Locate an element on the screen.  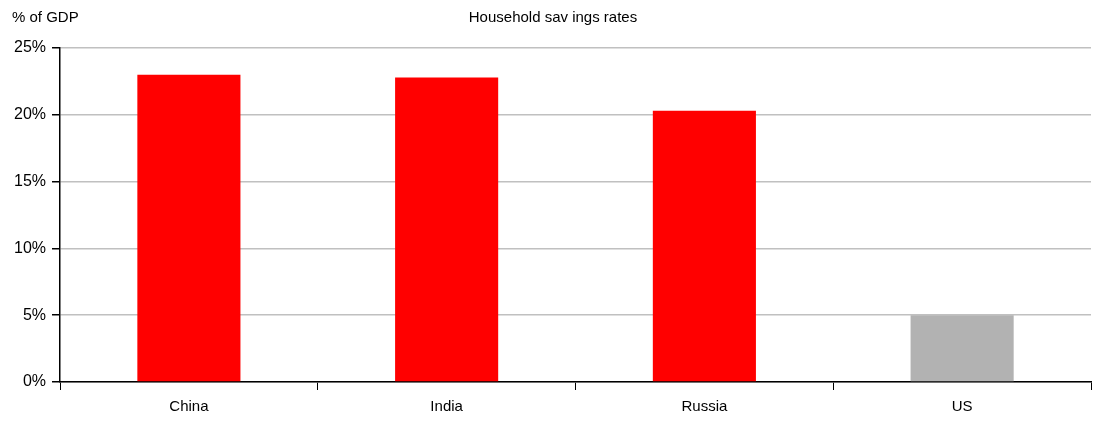
y-tick-label: 25% is located at coordinates (30, 47).